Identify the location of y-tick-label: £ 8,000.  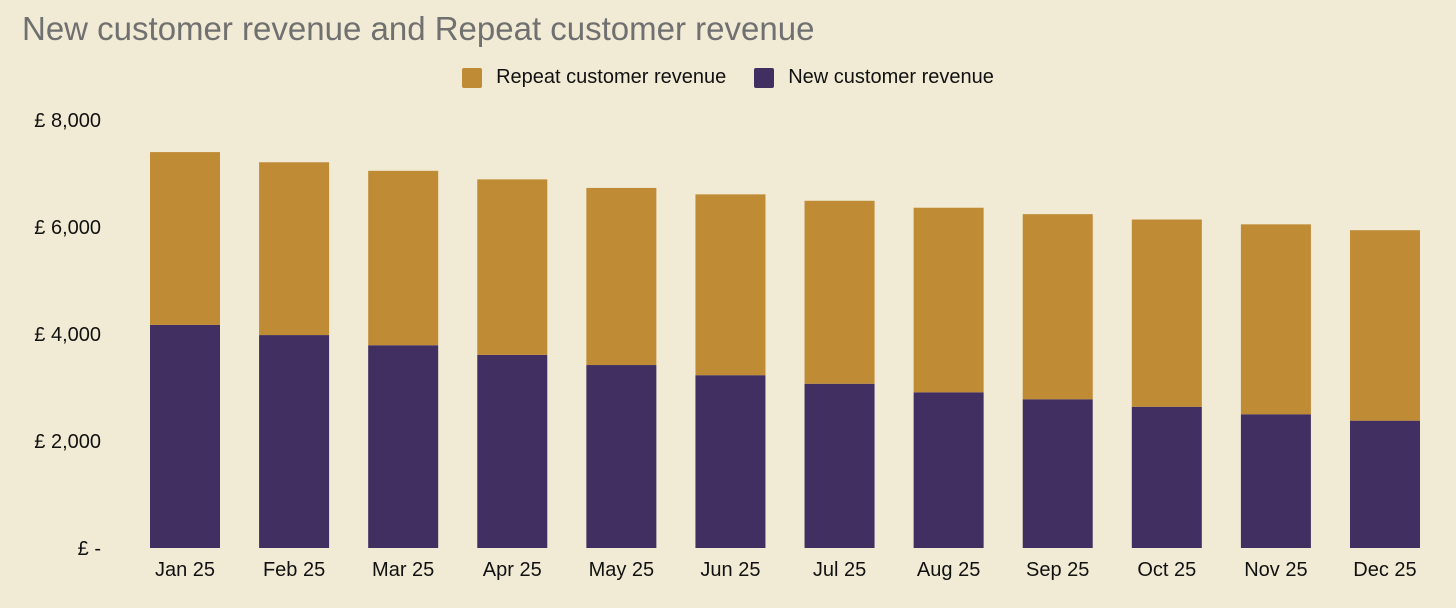
(67, 121).